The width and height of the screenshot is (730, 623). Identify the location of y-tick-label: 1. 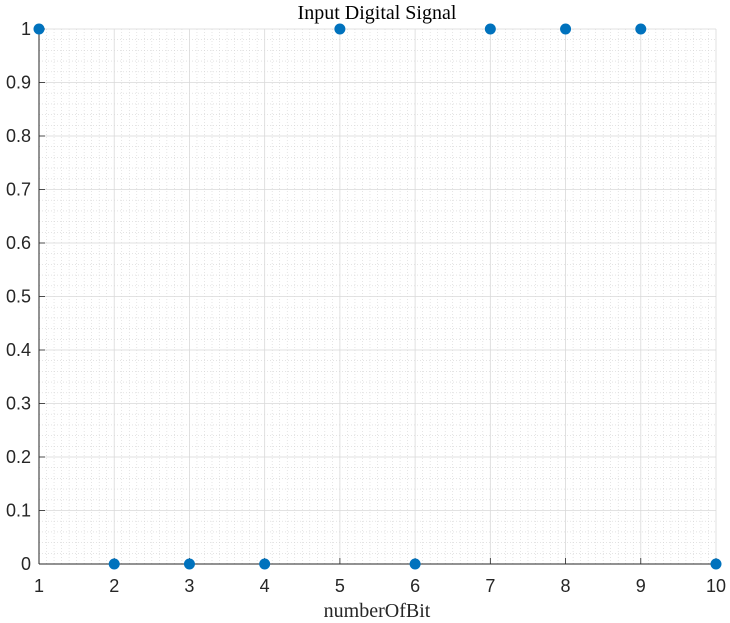
(26, 29).